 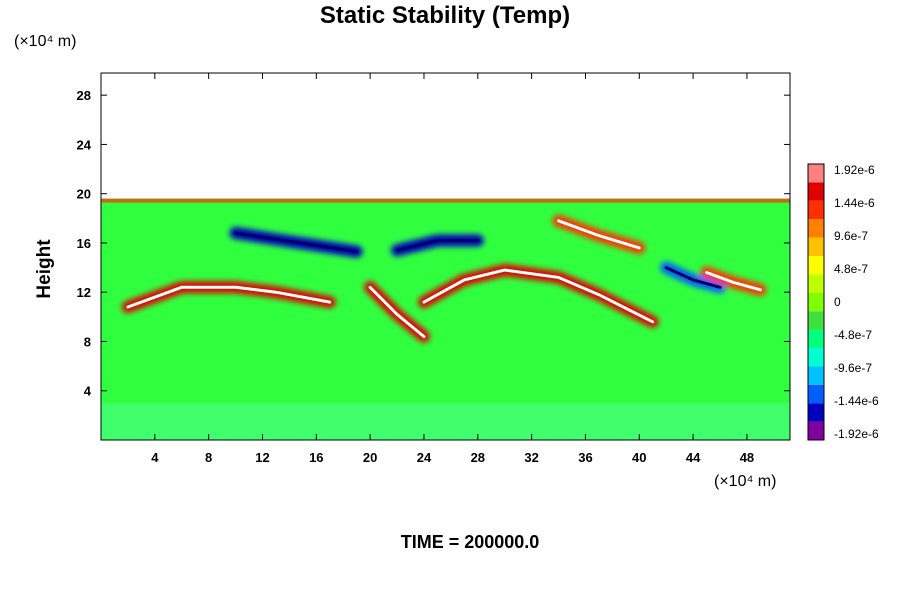 What do you see at coordinates (851, 236) in the screenshot?
I see `colorbar-label: 9.6e-7` at bounding box center [851, 236].